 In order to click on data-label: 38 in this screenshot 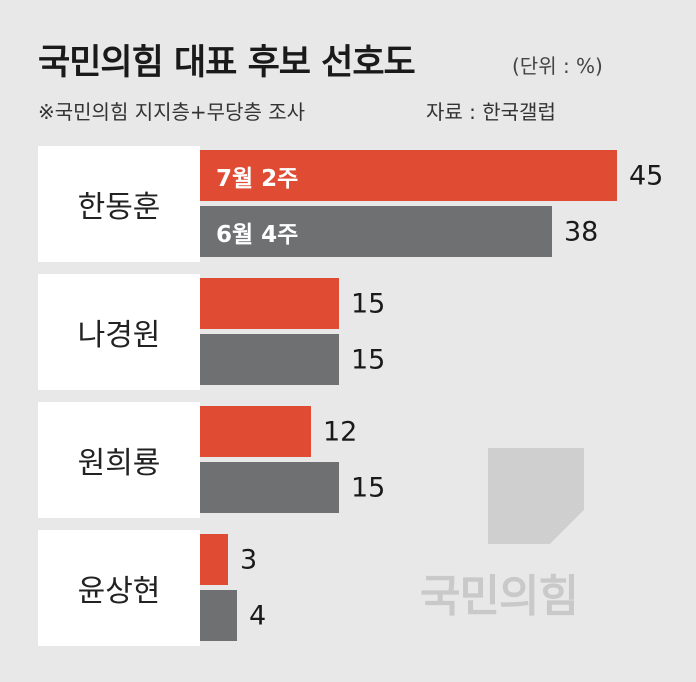, I will do `click(581, 231)`.